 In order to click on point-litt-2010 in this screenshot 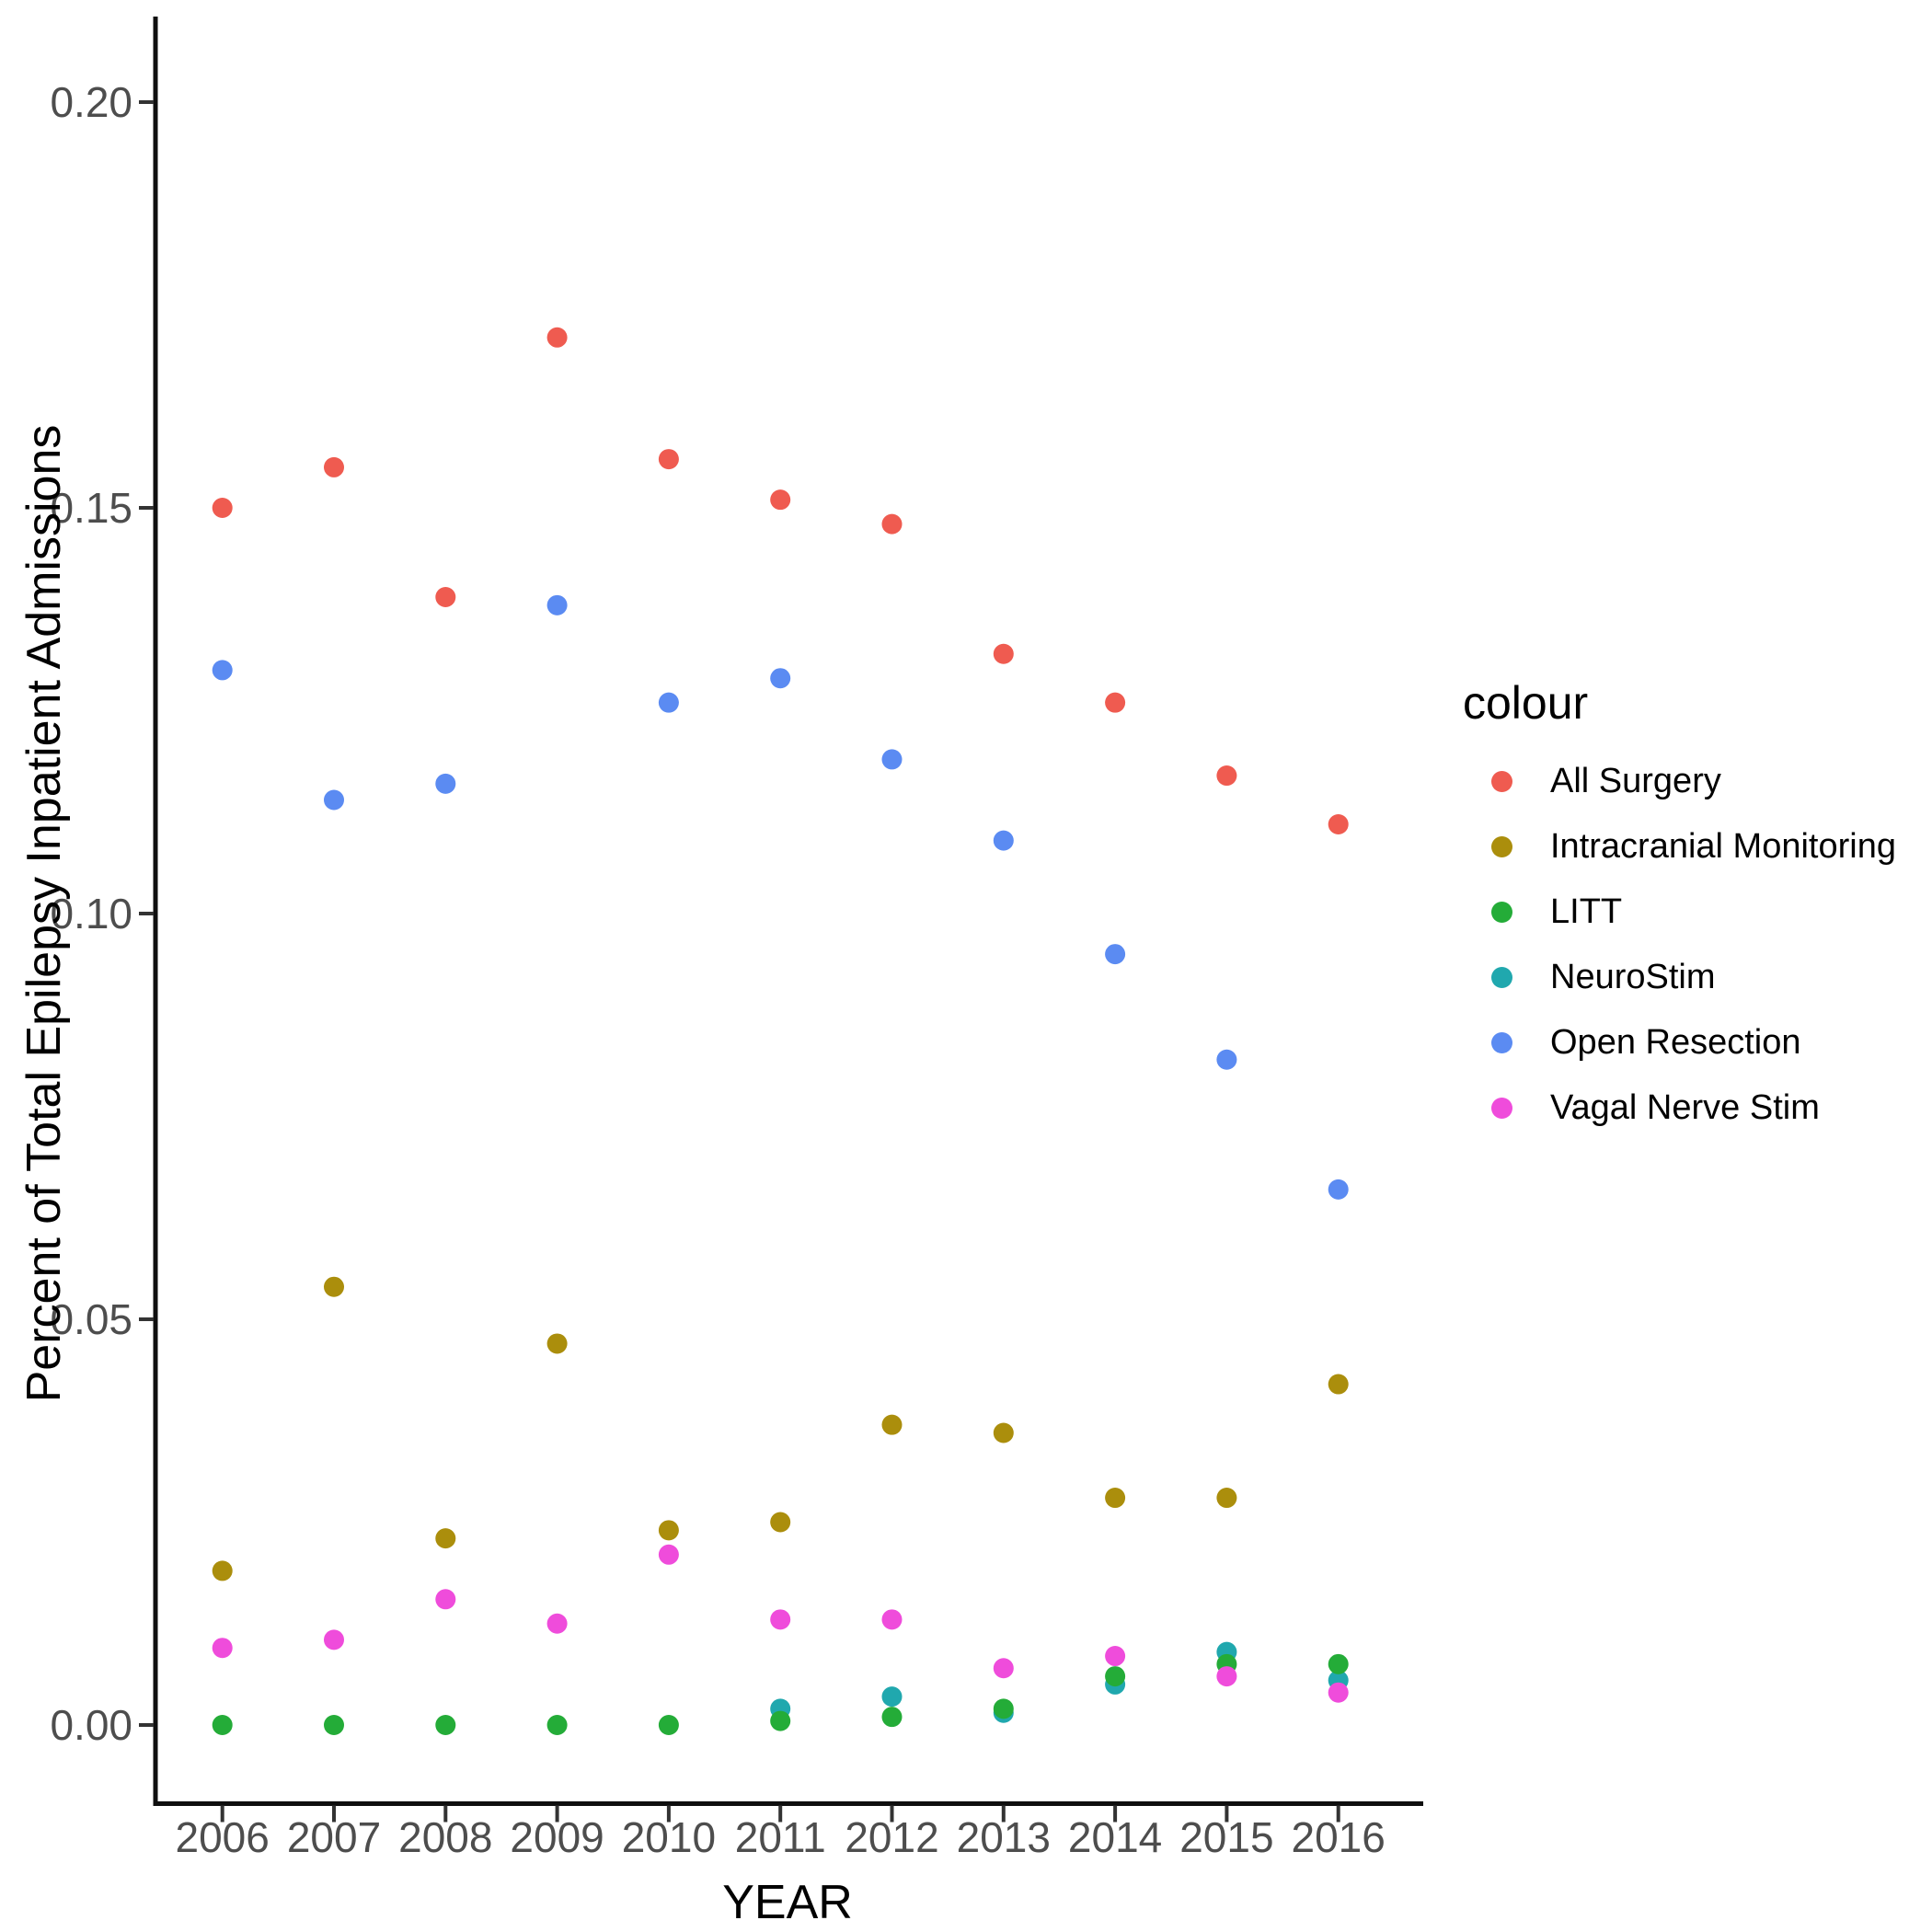, I will do `click(668, 1725)`.